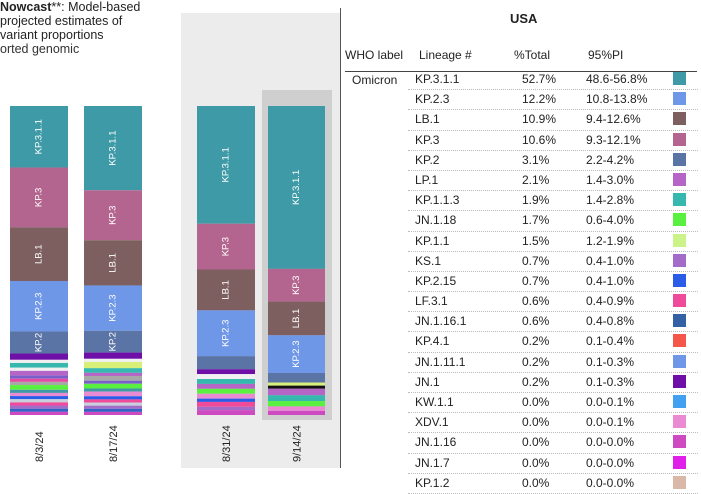  I want to click on table-row: JN.1.16.1 0.6% 0.4-0.8%, so click(553, 322).